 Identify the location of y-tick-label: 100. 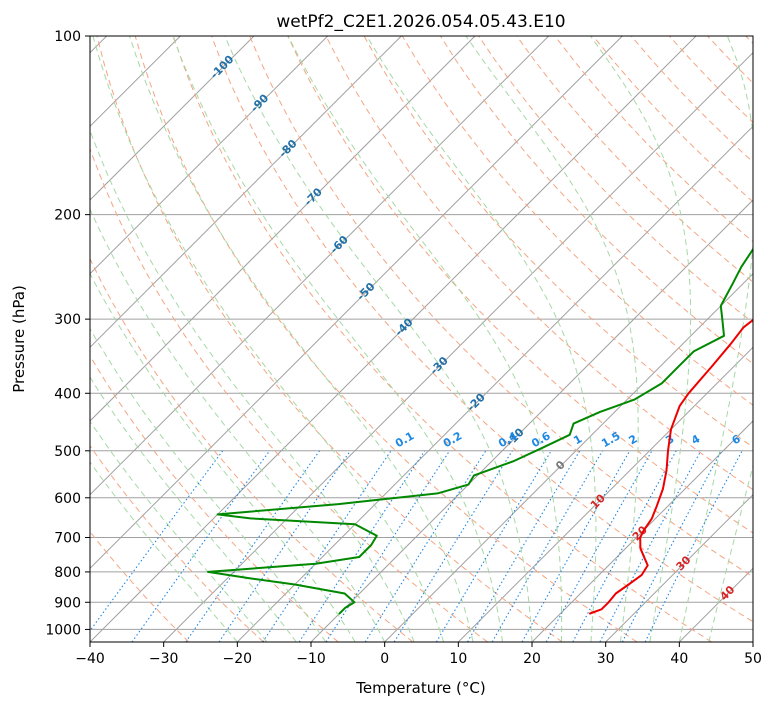
(67, 37).